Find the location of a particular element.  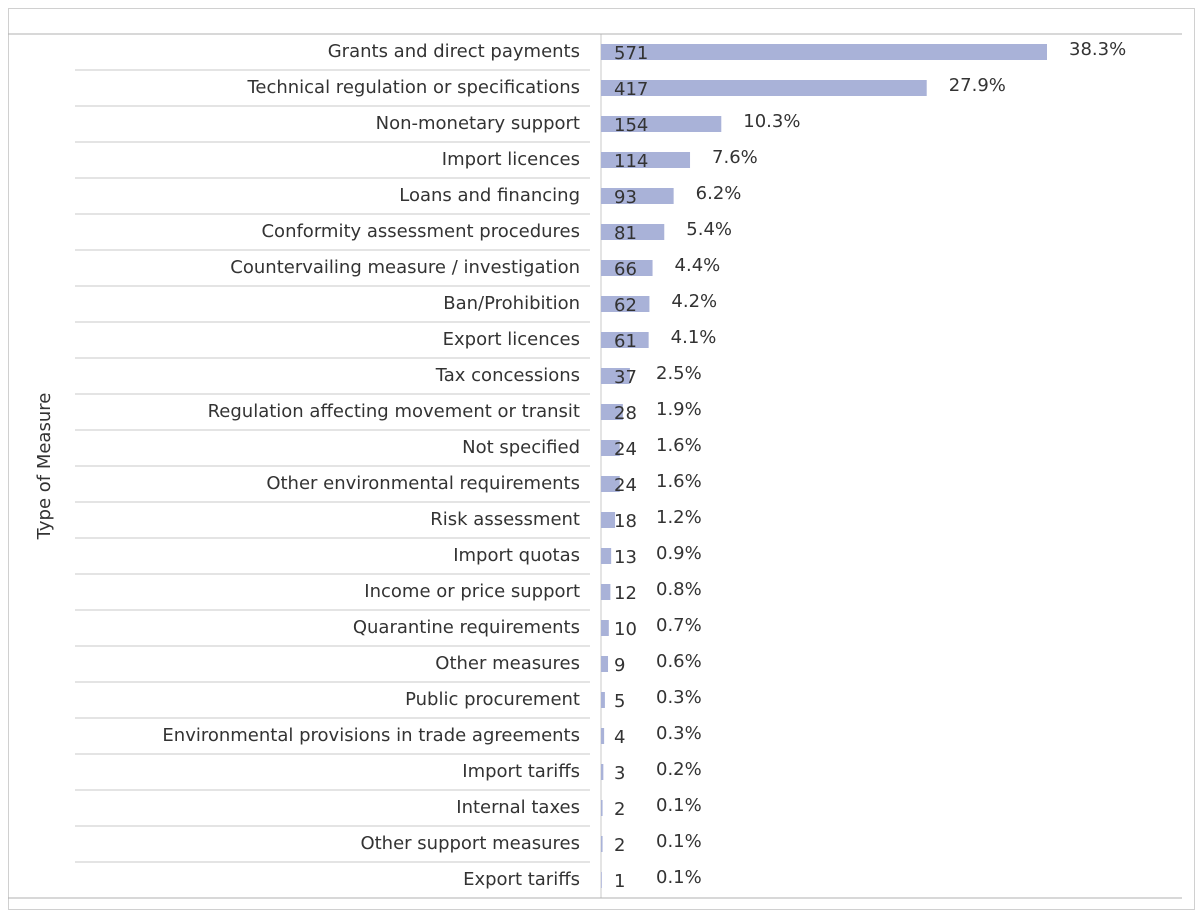

value-label: 13 is located at coordinates (625, 557).